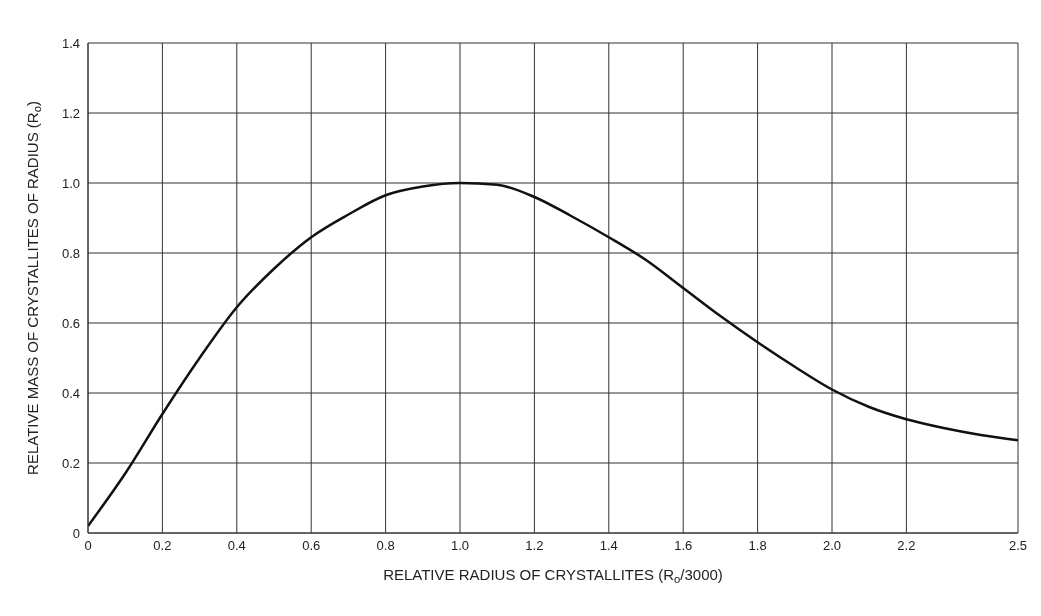  What do you see at coordinates (70, 183) in the screenshot?
I see `y-tick-label: 1.0` at bounding box center [70, 183].